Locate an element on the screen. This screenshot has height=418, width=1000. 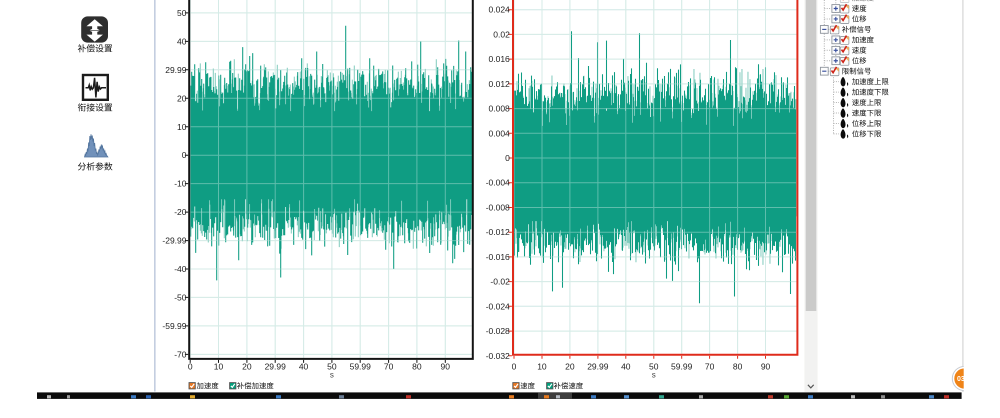
svg-text: -29.99 is located at coordinates (174, 241).